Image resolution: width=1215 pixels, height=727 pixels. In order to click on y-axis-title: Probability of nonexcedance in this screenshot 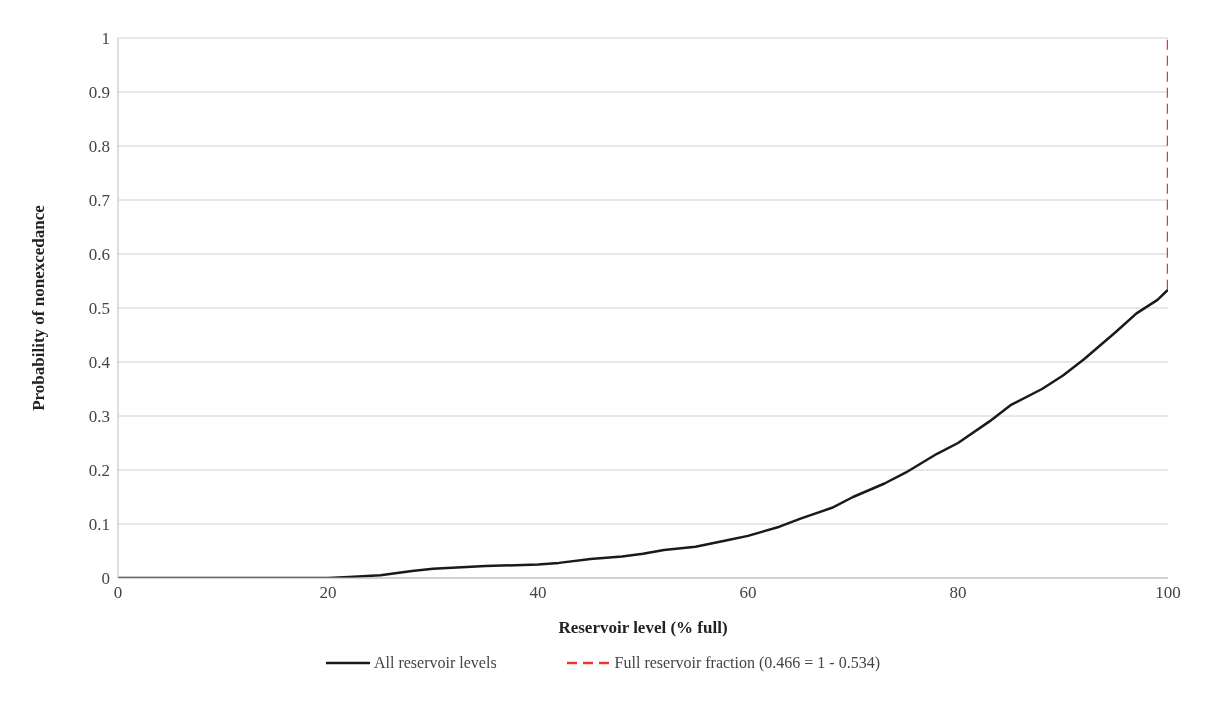, I will do `click(39, 307)`.